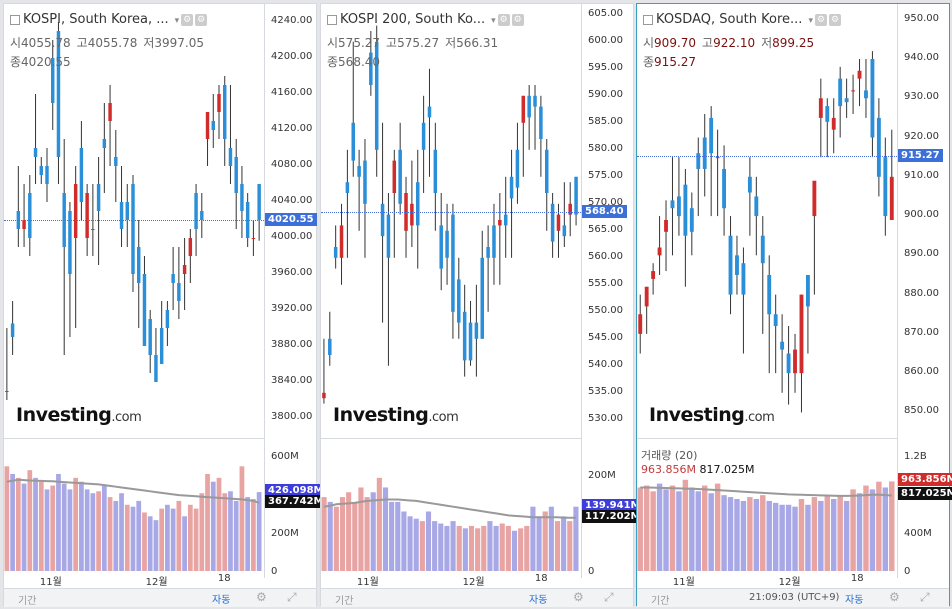  I want to click on price-tick: 910.00, so click(921, 175).